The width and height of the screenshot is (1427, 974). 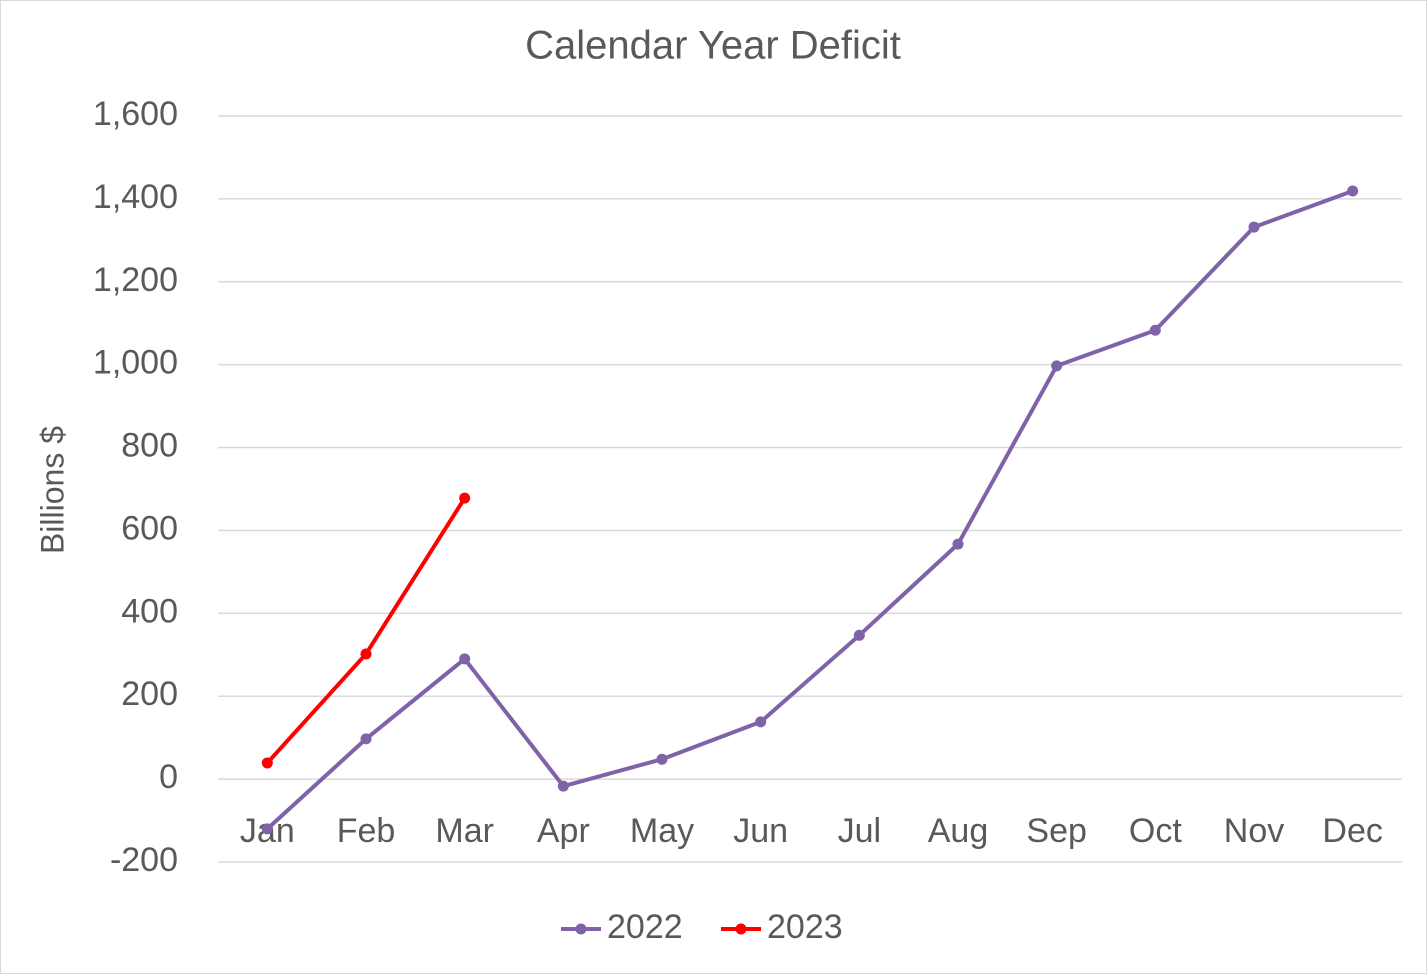 I want to click on x-tick-label: Jun, so click(x=760, y=831).